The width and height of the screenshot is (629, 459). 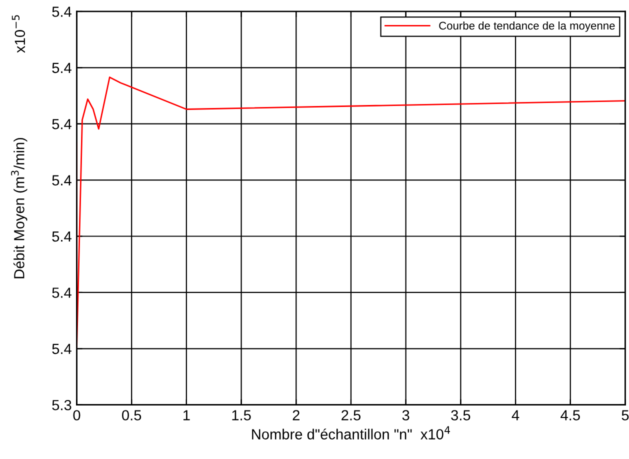 What do you see at coordinates (62, 405) in the screenshot?
I see `y-tick-label: 5.3` at bounding box center [62, 405].